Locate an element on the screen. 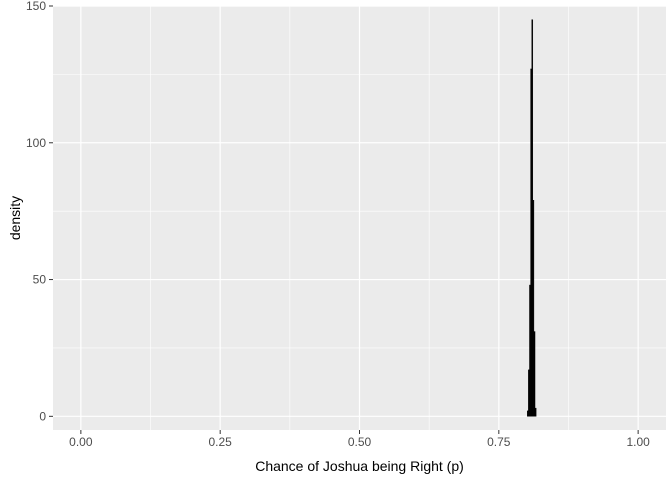 This screenshot has height=480, width=672. x-axis: 0.00 0.25 0.50 0.75 1.00 is located at coordinates (359, 439).